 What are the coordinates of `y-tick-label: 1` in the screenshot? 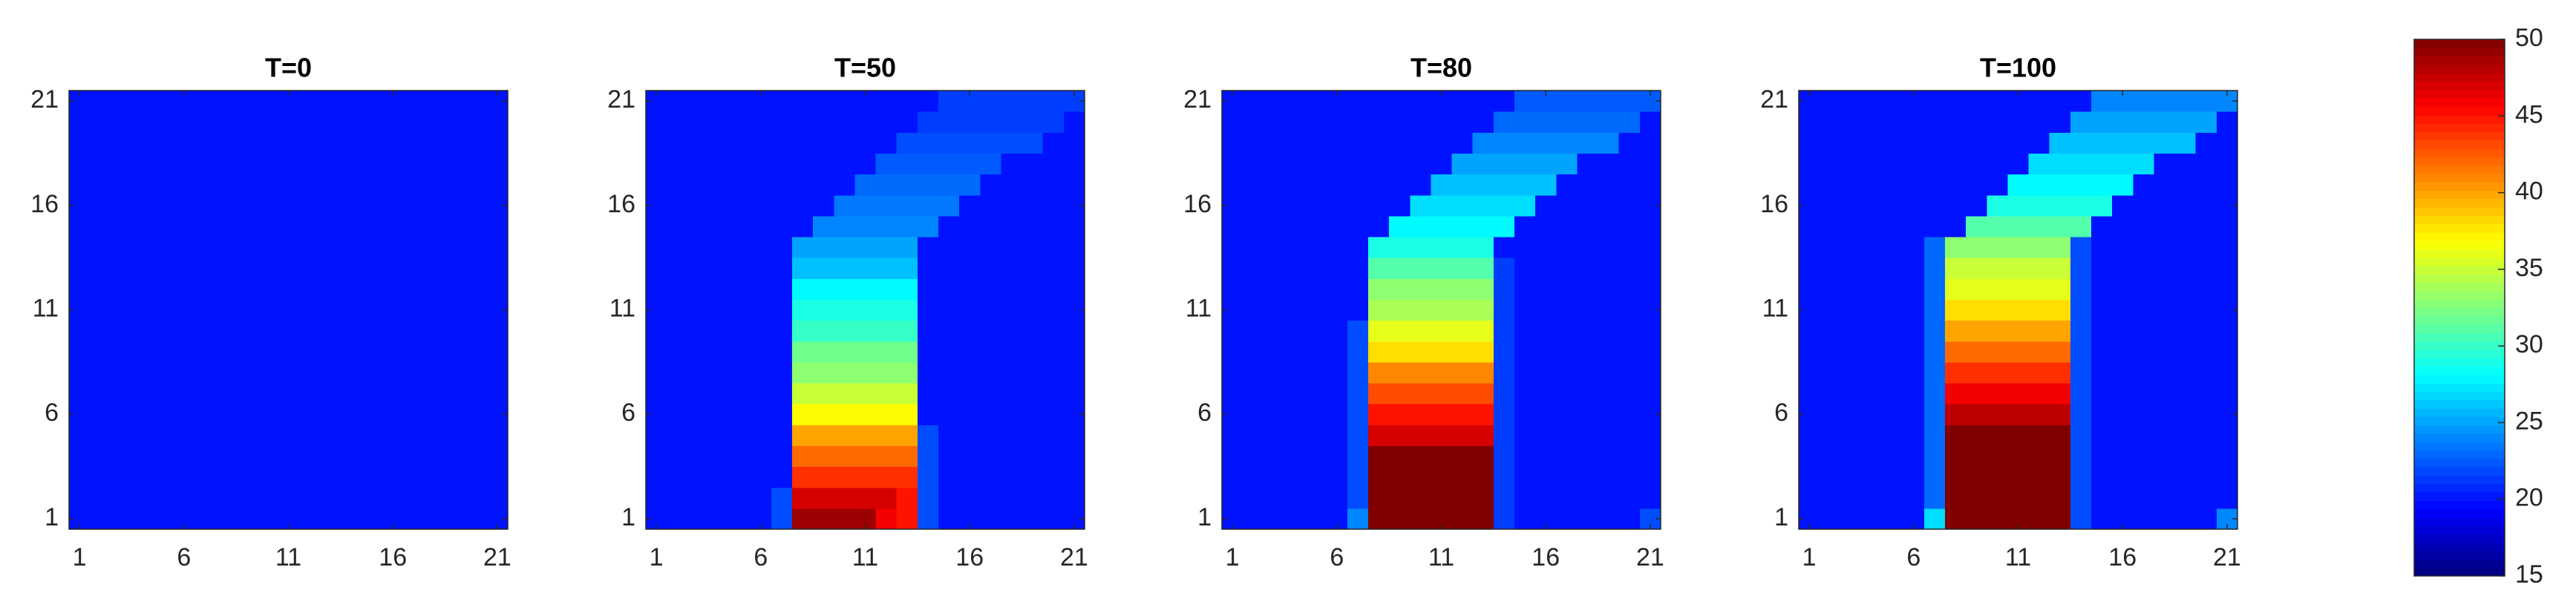 It's located at (52, 517).